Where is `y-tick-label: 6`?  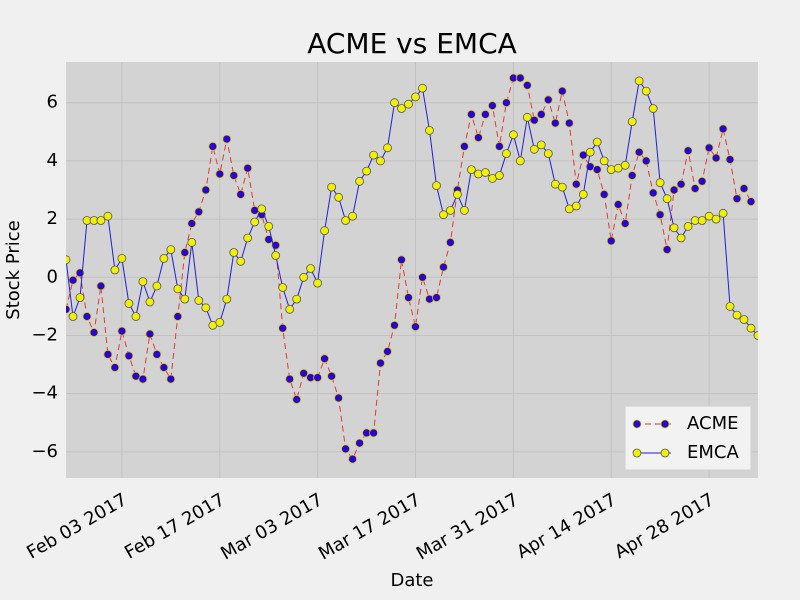
y-tick-label: 6 is located at coordinates (52, 102).